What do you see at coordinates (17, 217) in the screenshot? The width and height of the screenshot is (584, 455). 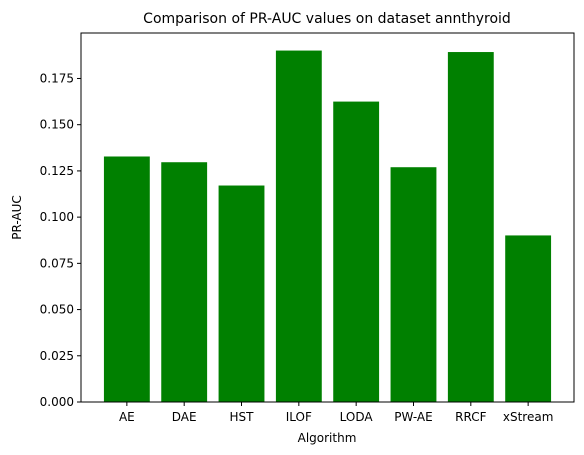 I see `y-axis-label: PR-AUC` at bounding box center [17, 217].